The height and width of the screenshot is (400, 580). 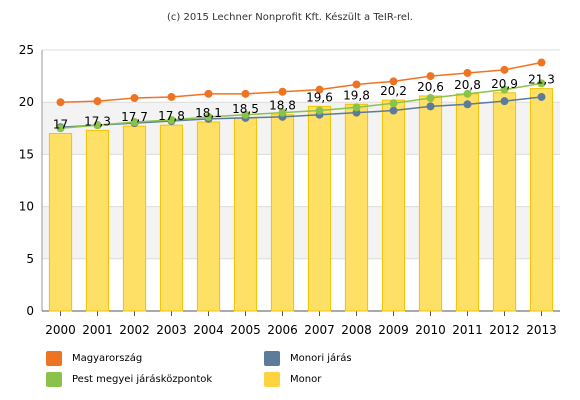 What do you see at coordinates (134, 330) in the screenshot?
I see `x-tick-label: 2002` at bounding box center [134, 330].